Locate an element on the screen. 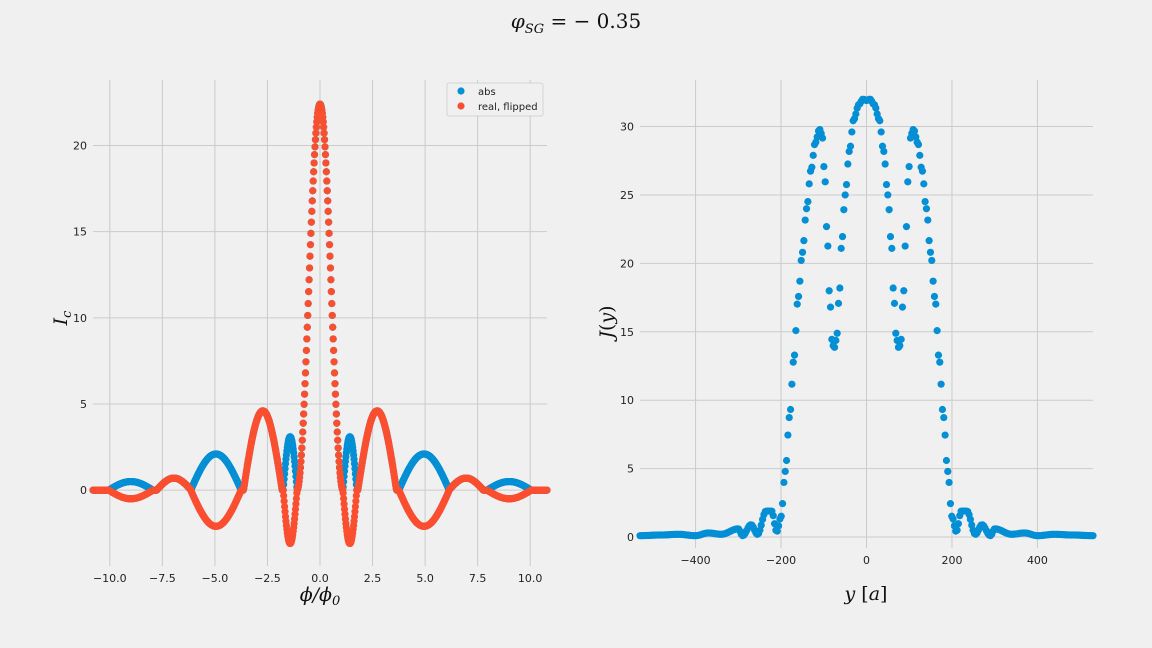 The width and height of the screenshot is (1152, 648). left-y-ticks: 0 5 10 15 20 is located at coordinates (80, 318).